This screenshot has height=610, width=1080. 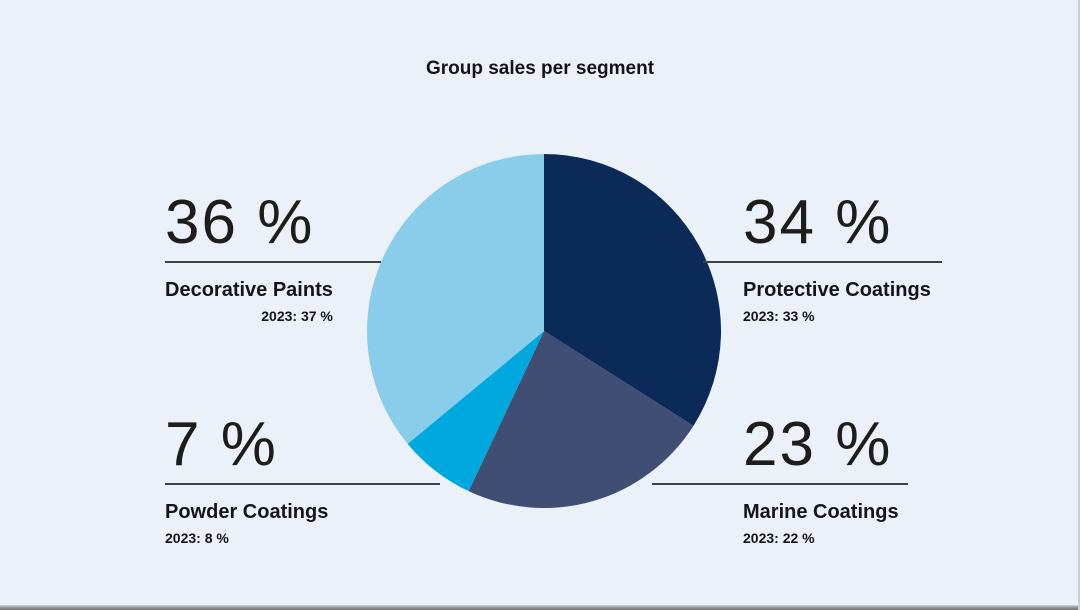 What do you see at coordinates (297, 316) in the screenshot?
I see `segment-prior-year: 2023: 37 %` at bounding box center [297, 316].